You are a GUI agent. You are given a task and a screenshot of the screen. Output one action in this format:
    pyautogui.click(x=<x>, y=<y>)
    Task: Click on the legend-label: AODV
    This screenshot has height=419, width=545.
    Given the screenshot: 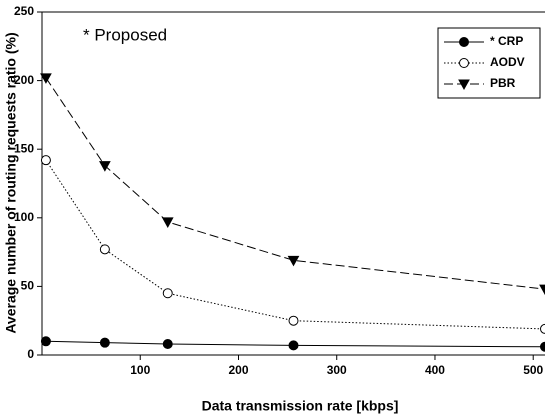 What is the action you would take?
    pyautogui.click(x=507, y=62)
    